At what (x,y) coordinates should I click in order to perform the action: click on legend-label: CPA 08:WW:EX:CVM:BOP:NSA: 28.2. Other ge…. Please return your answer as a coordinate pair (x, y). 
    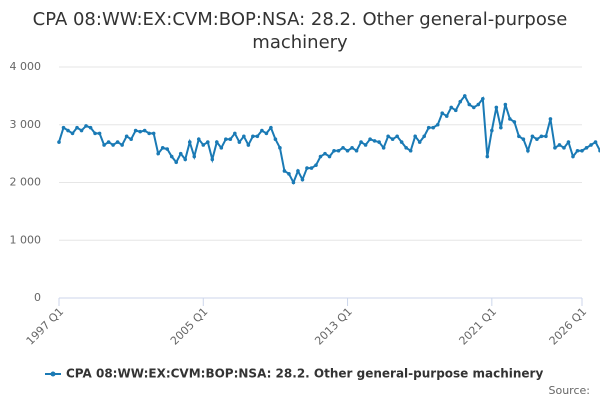
    Looking at the image, I should click on (304, 374).